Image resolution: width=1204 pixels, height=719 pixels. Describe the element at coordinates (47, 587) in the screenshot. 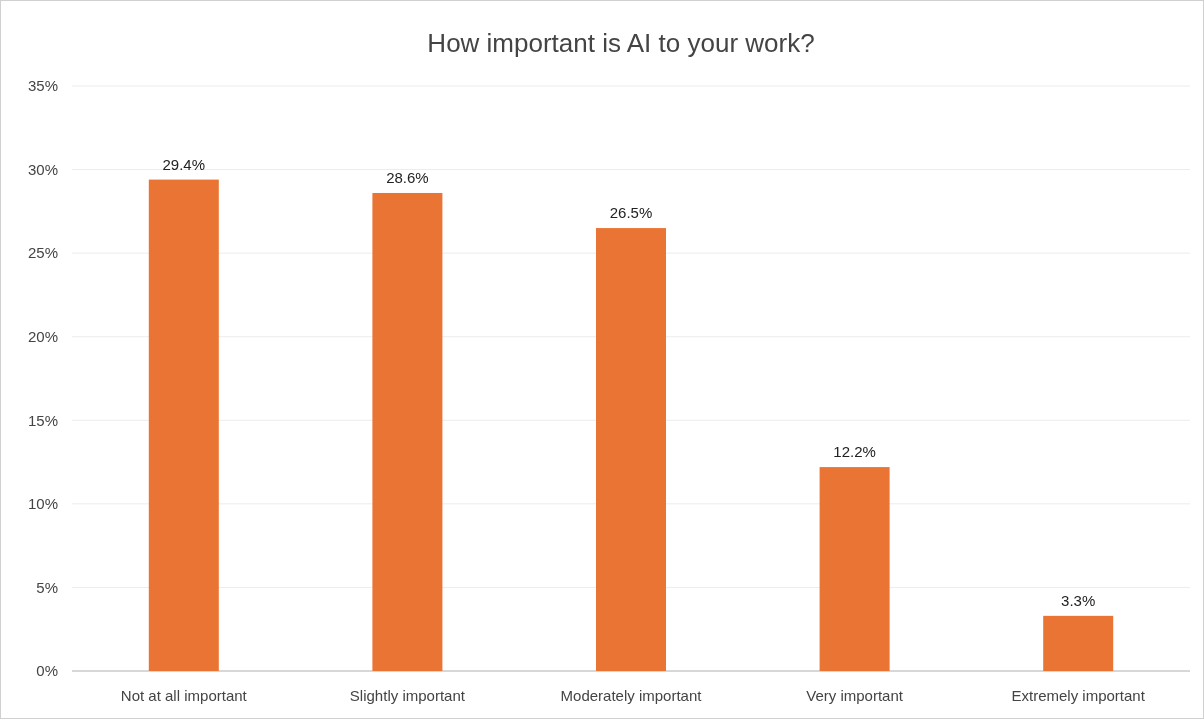

I see `y-tick-label: 5%` at that location.